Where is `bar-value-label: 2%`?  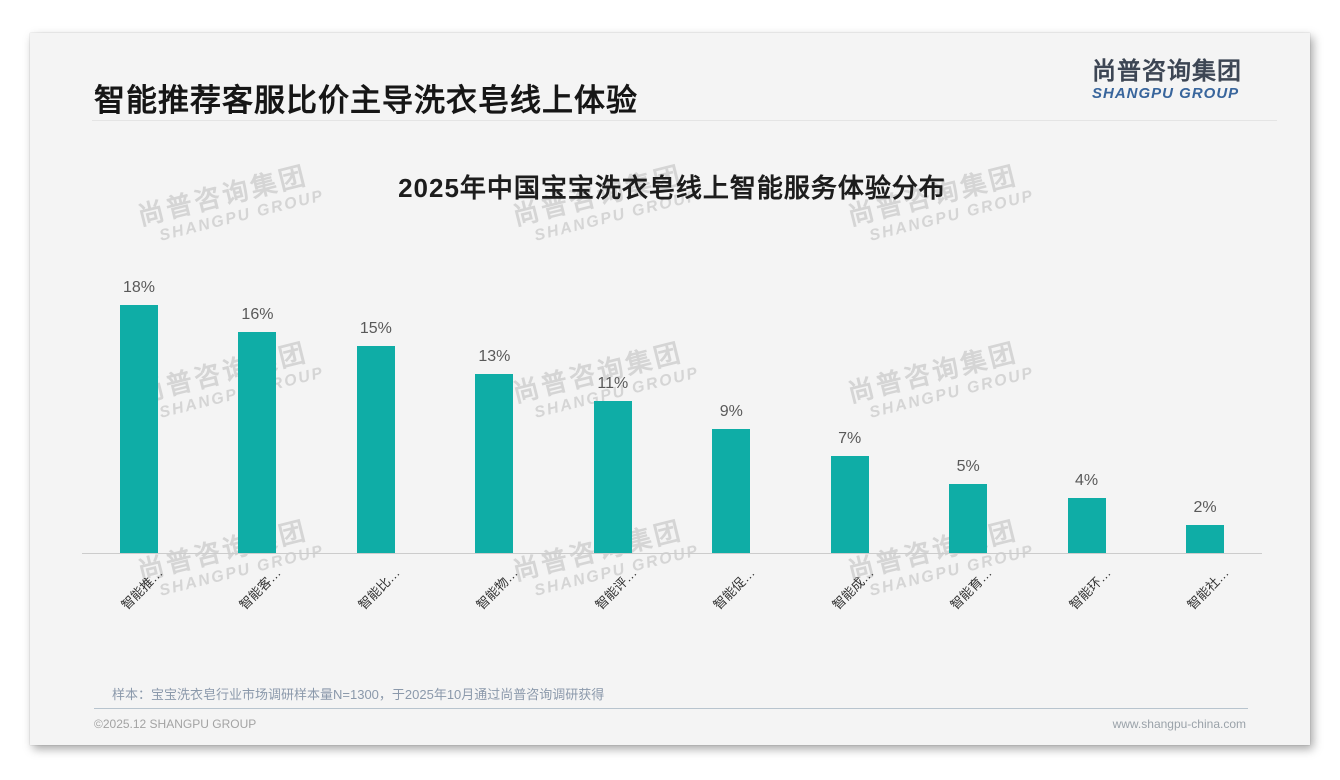
bar-value-label: 2% is located at coordinates (1205, 507).